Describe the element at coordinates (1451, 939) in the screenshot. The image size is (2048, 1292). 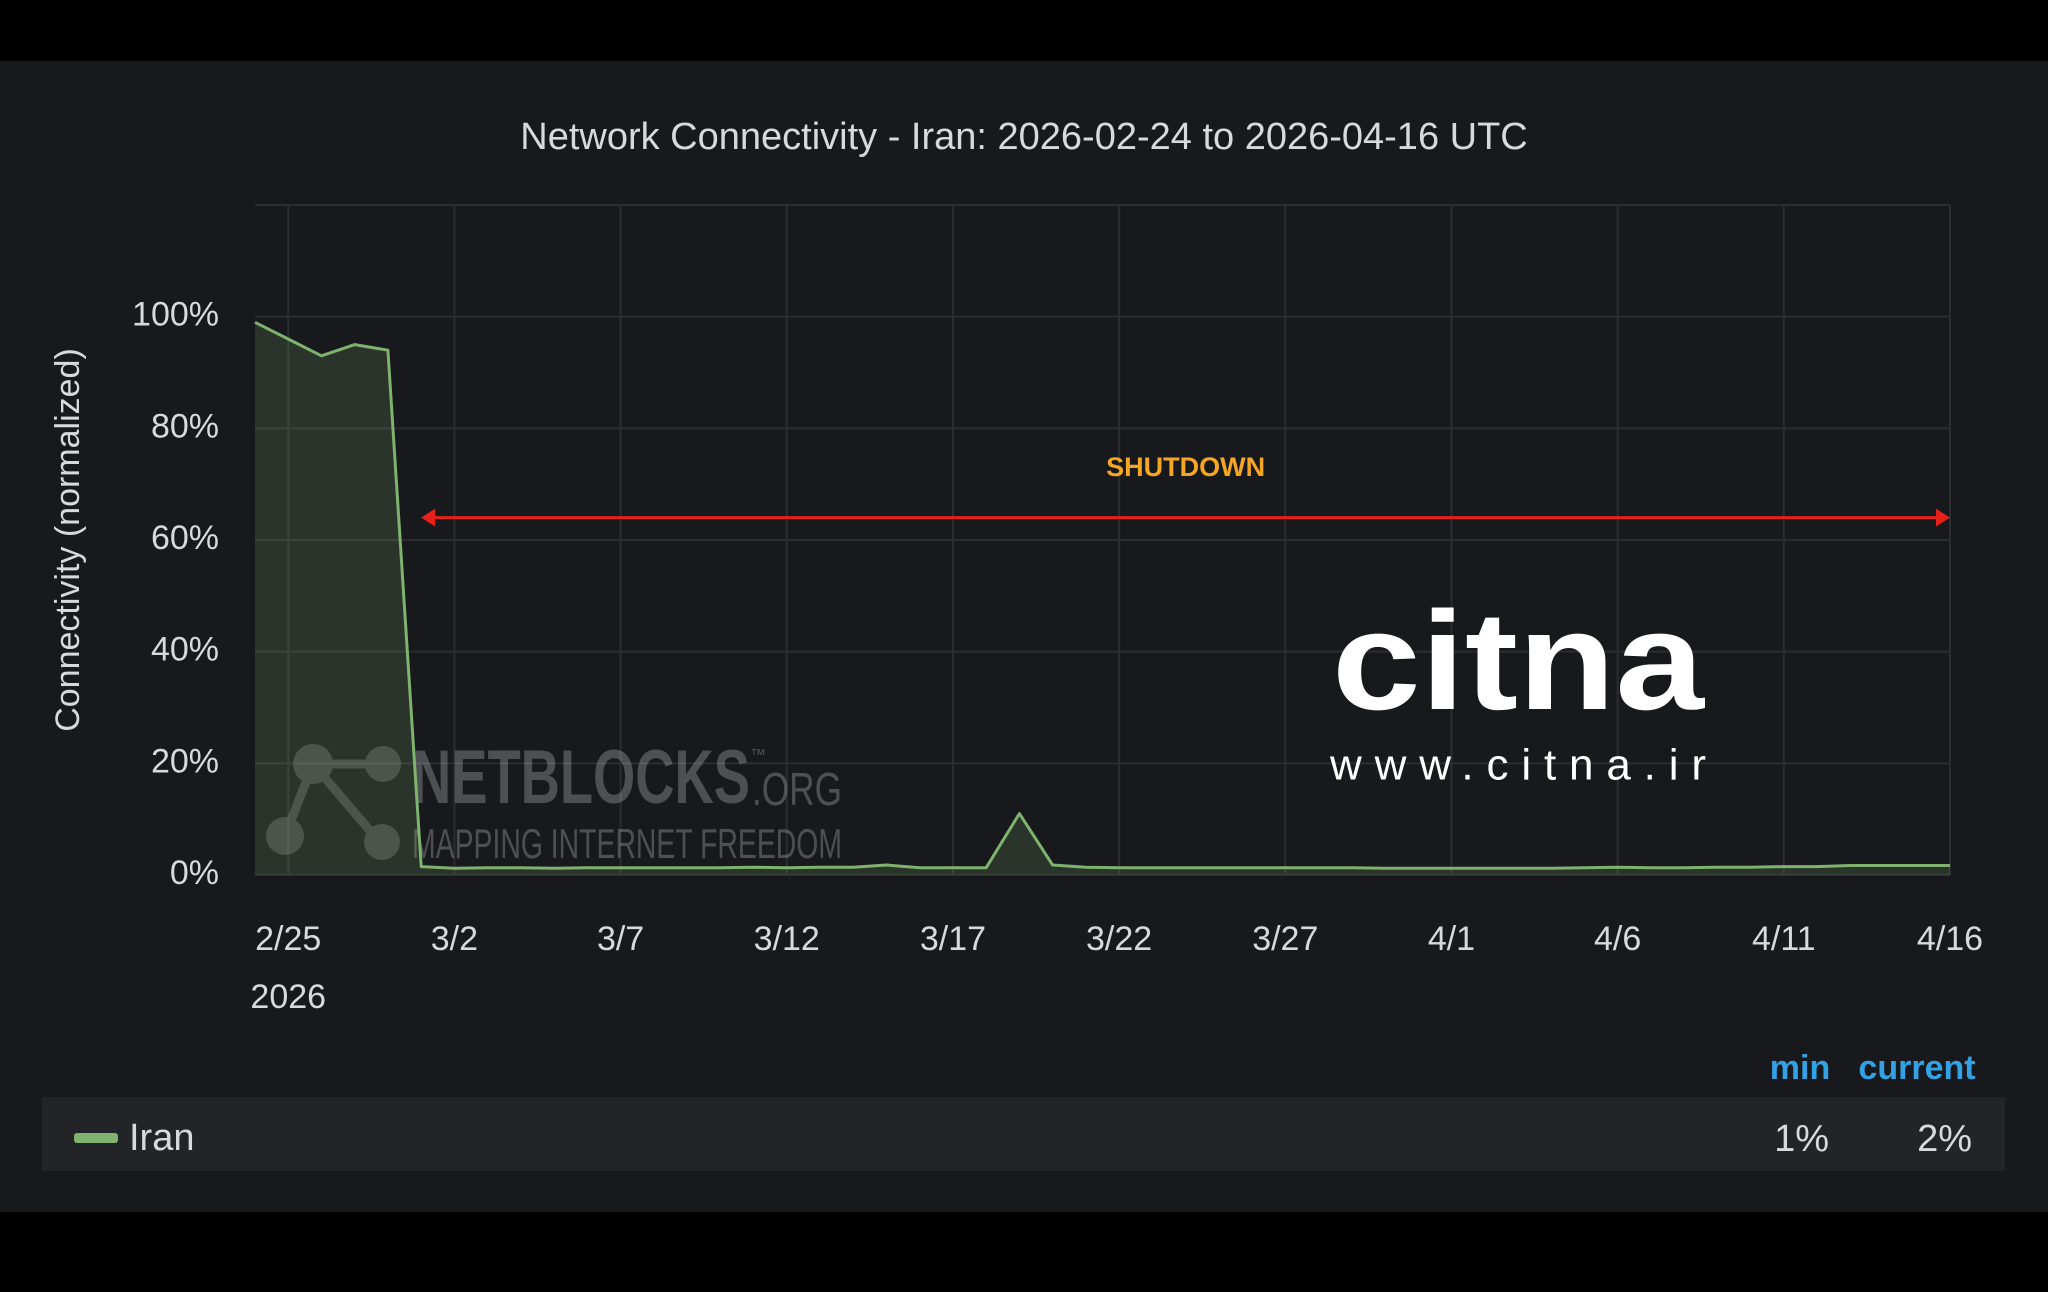
I see `x-tick-label: 4/1` at that location.